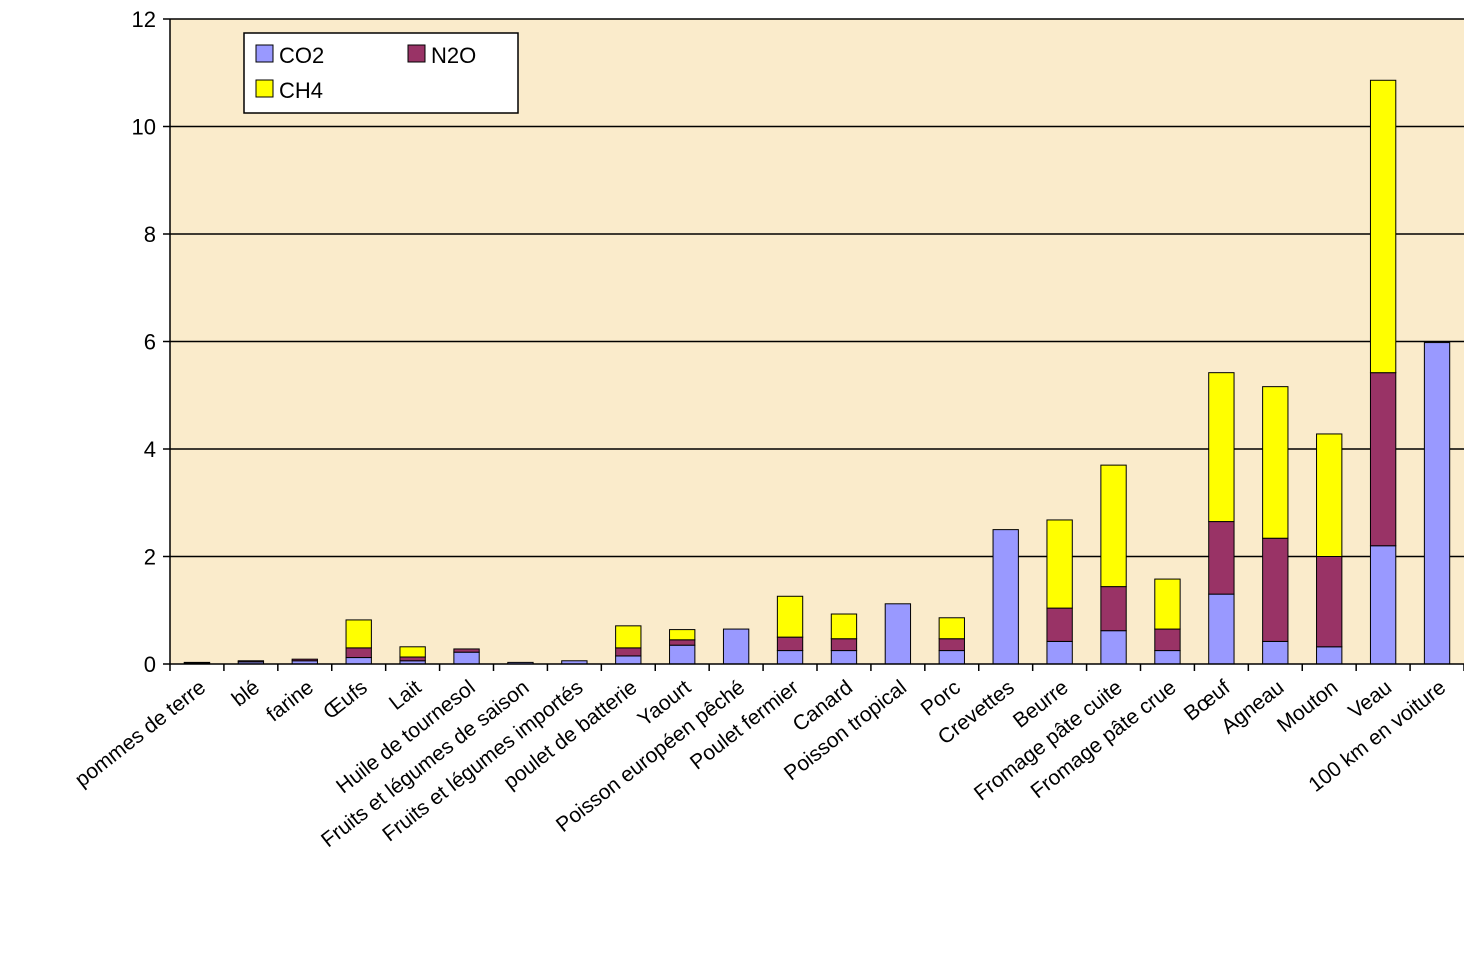 This screenshot has width=1464, height=979. Describe the element at coordinates (251, 661) in the screenshot. I see `bar-n2o-ble` at that location.